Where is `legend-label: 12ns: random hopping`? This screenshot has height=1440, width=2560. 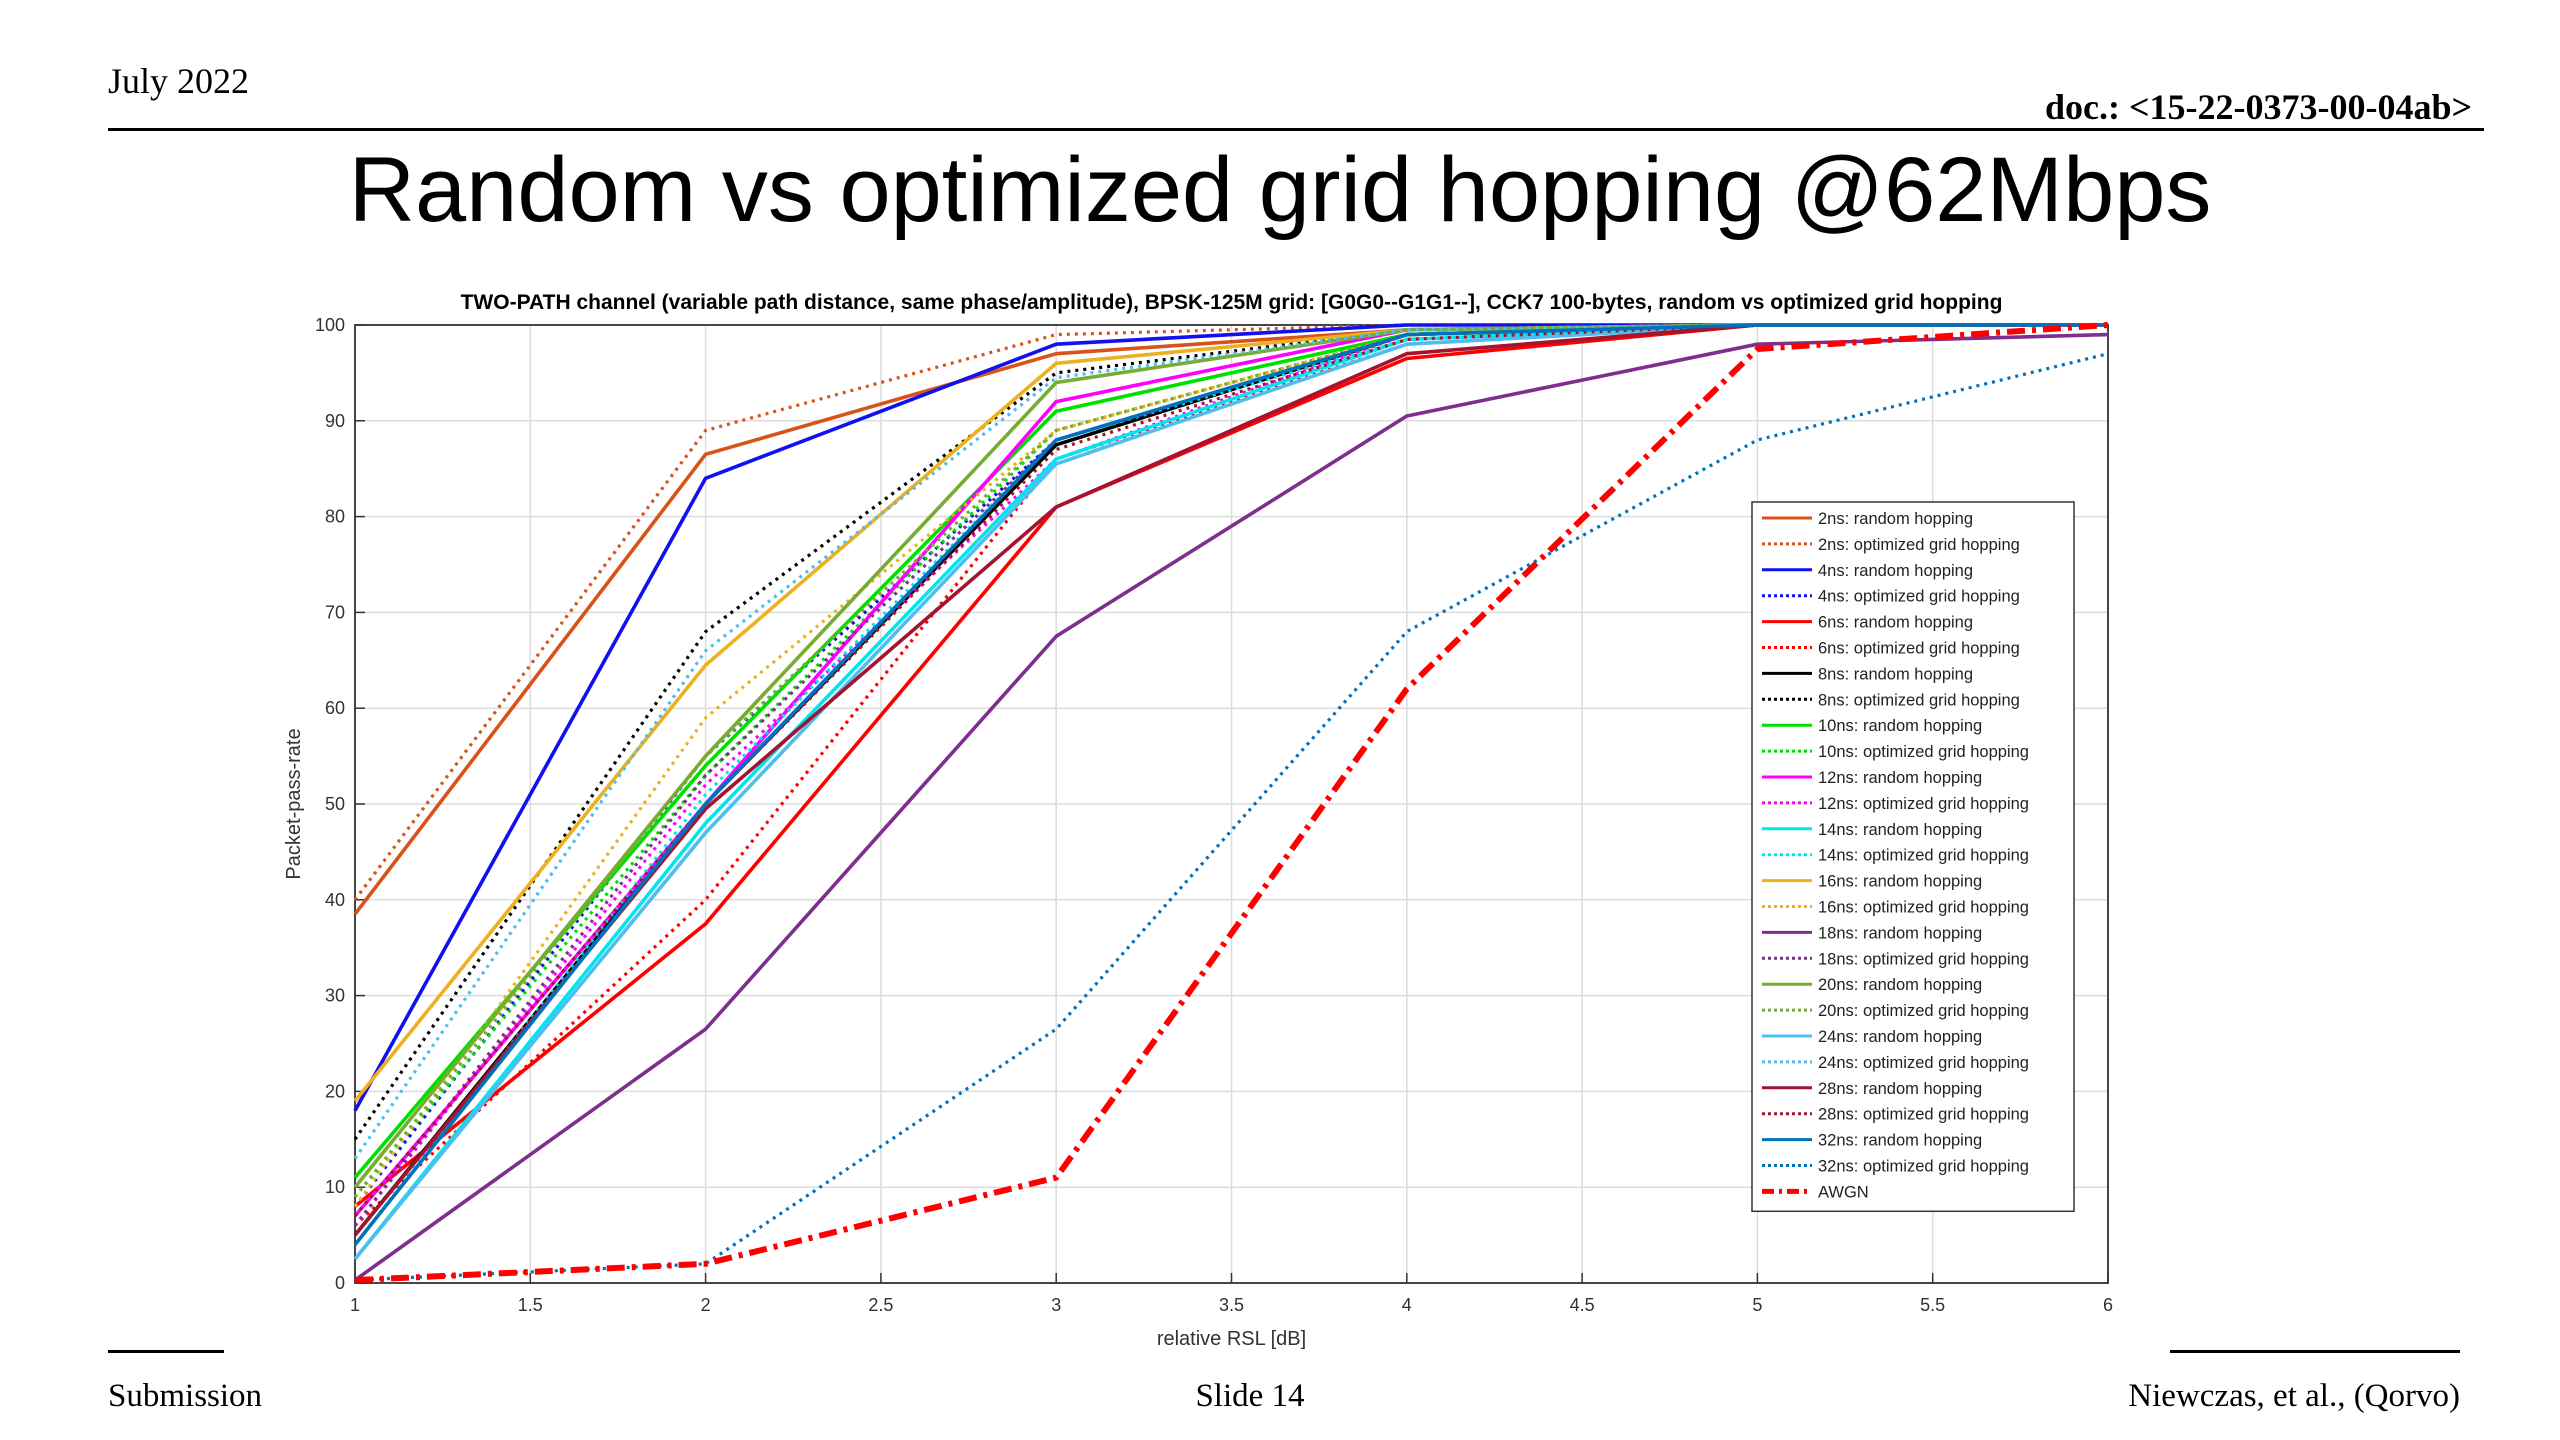 legend-label: 12ns: random hopping is located at coordinates (1900, 778).